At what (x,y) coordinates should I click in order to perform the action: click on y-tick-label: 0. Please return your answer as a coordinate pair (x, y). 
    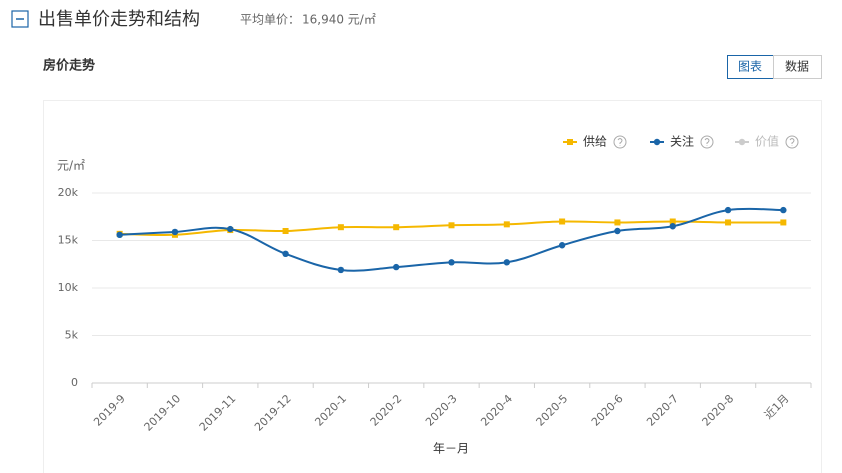
    Looking at the image, I should click on (74, 382).